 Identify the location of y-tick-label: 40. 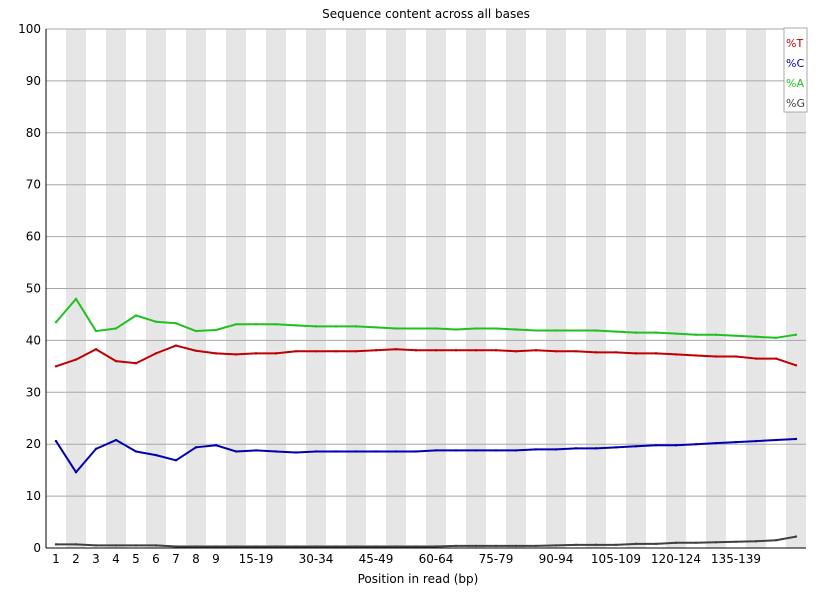
(33, 340).